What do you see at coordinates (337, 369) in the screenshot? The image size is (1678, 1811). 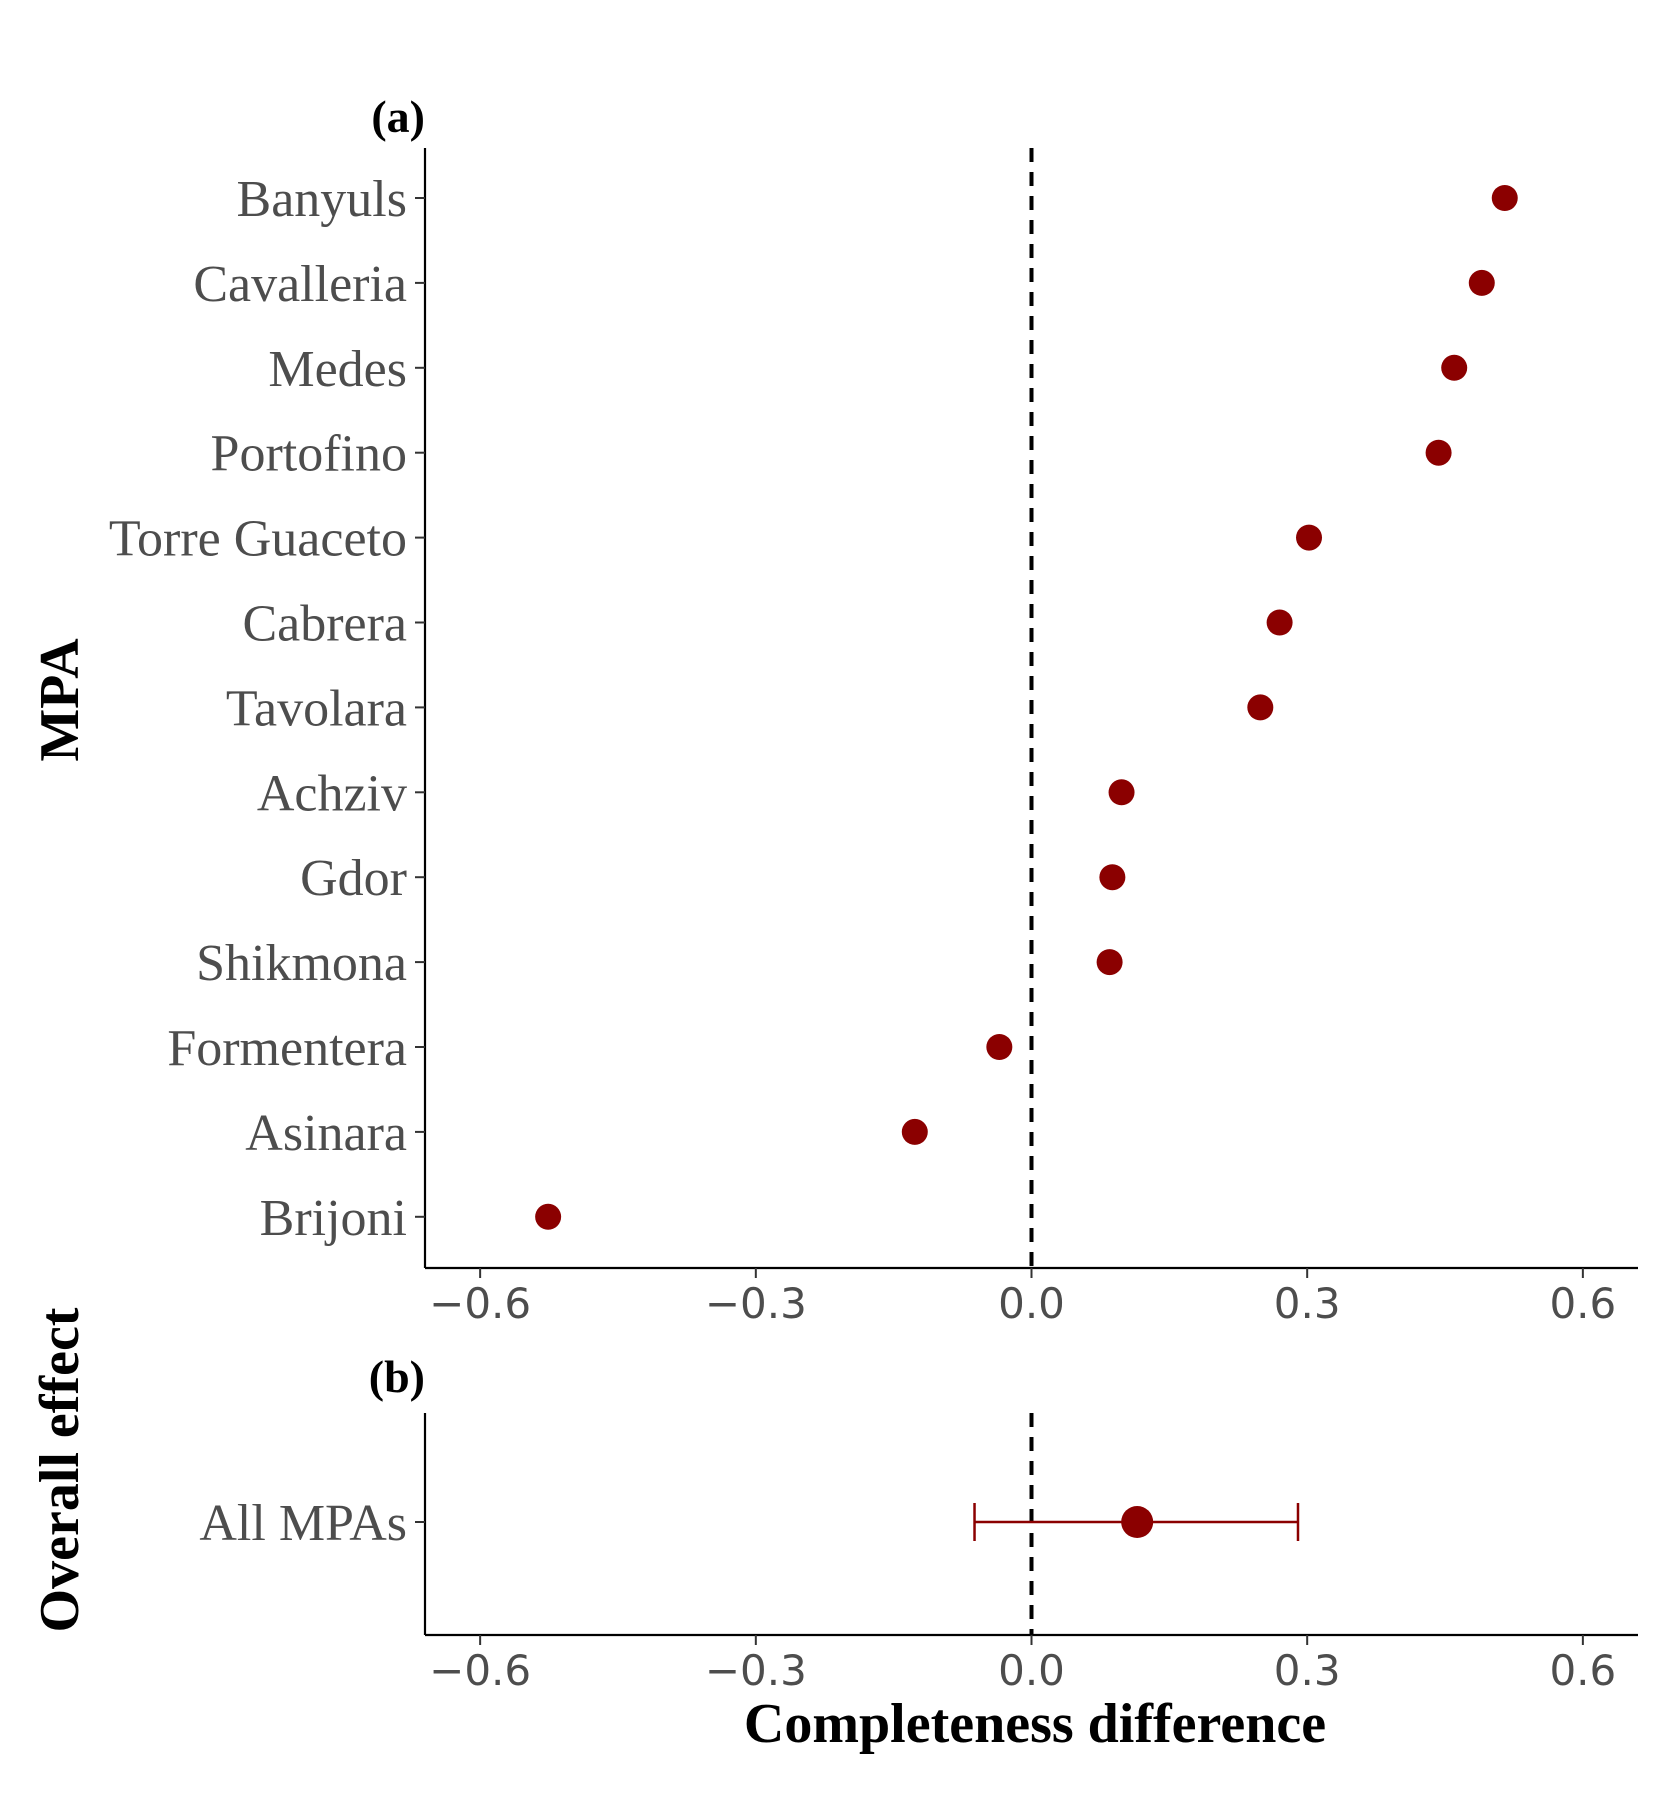 I see `panel-a-category-label: Medes` at bounding box center [337, 369].